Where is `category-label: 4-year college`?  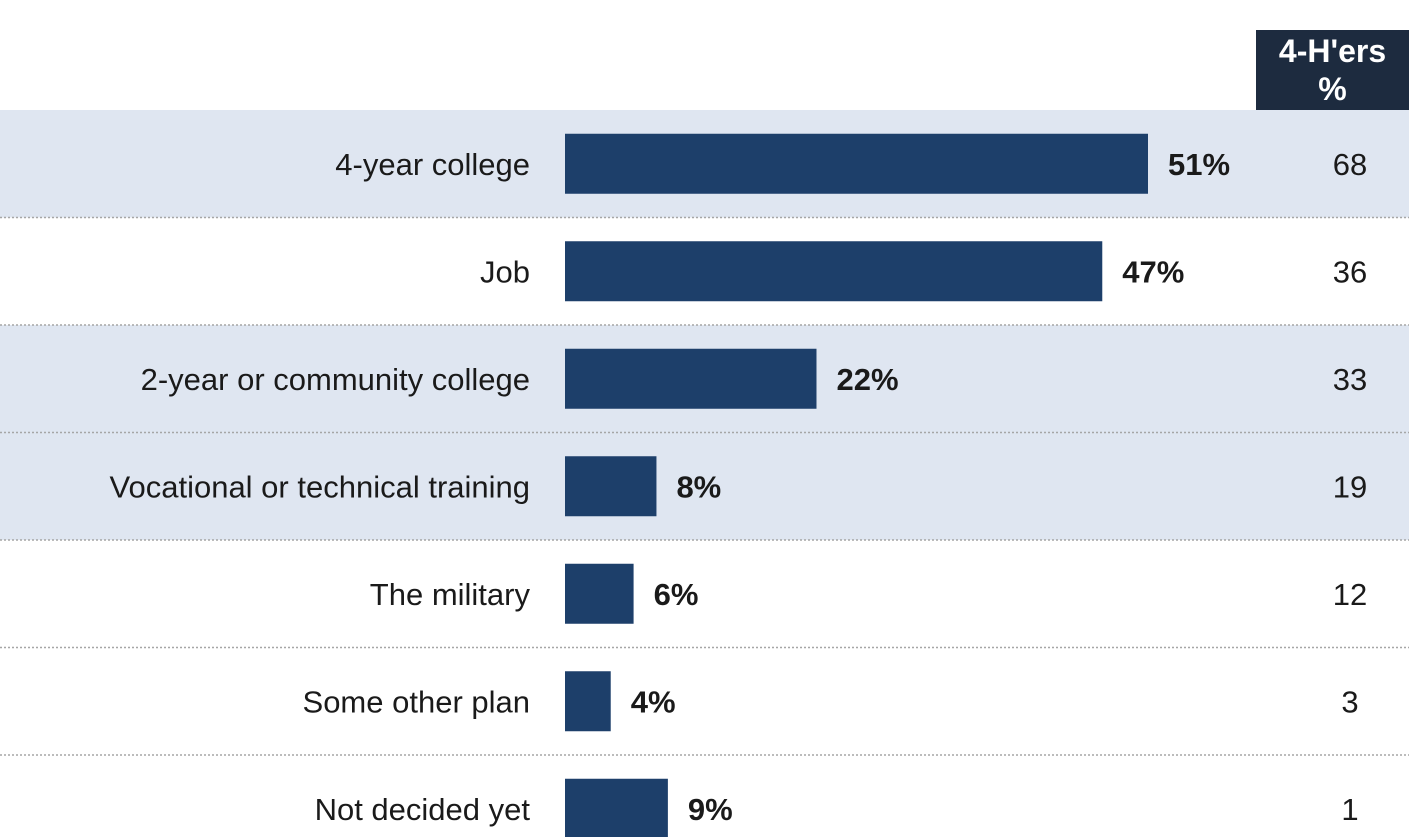 category-label: 4-year college is located at coordinates (432, 164).